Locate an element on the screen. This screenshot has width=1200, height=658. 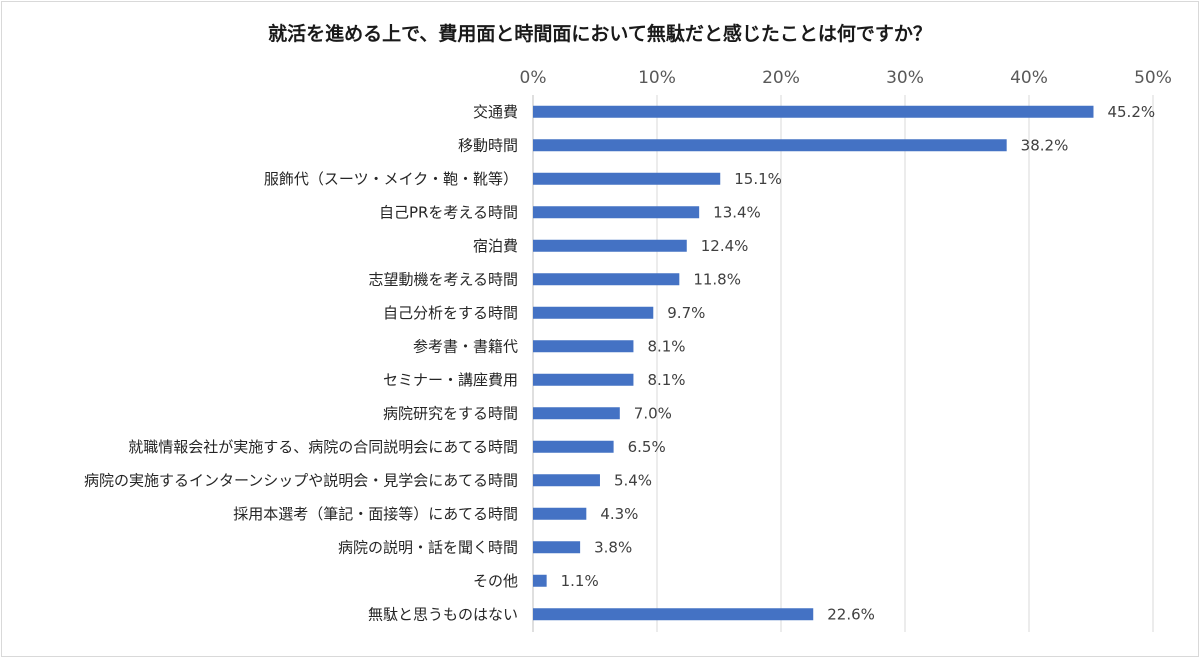
category-label: 病院研究をする時間 is located at coordinates (450, 413).